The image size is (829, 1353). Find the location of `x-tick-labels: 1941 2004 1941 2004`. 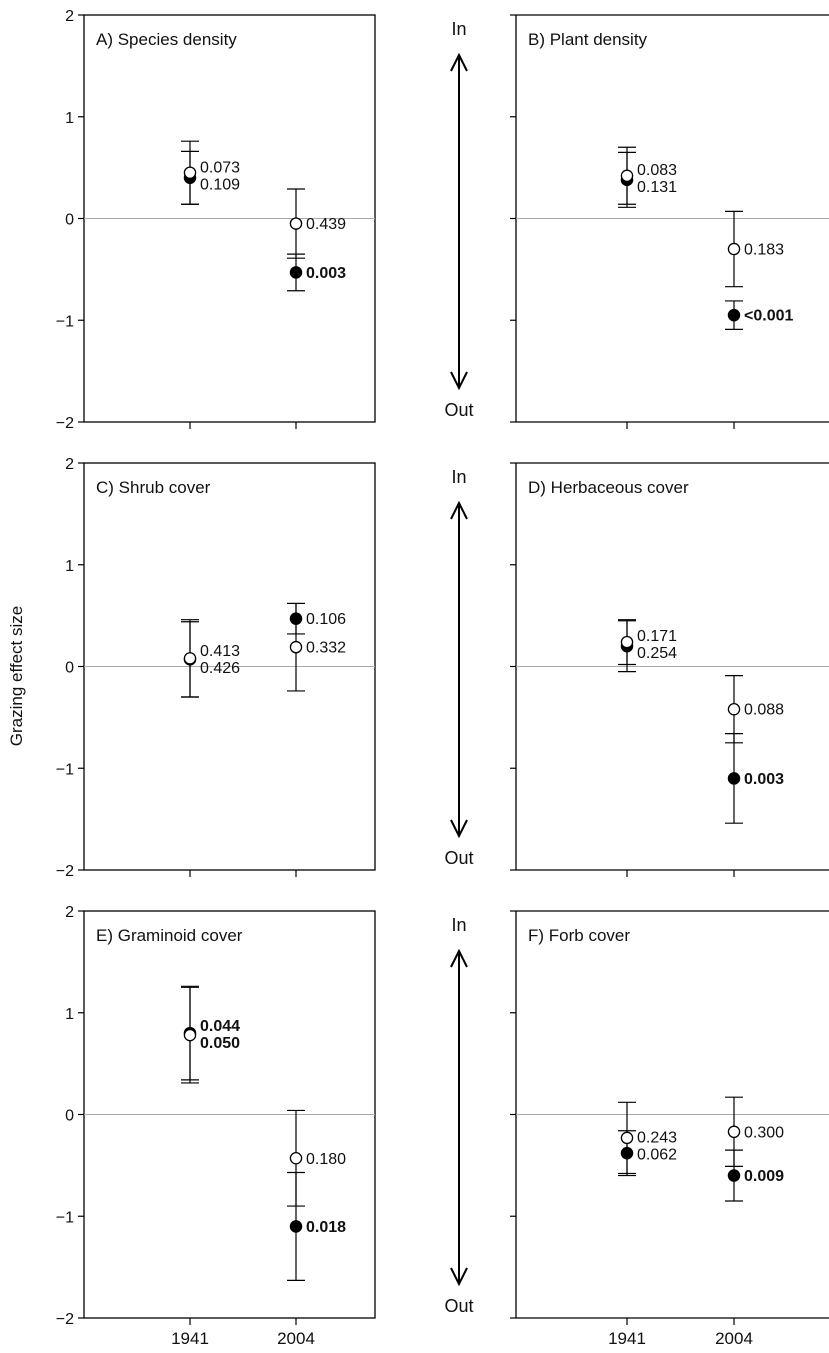

x-tick-labels: 1941 2004 1941 2004 is located at coordinates (462, 1338).